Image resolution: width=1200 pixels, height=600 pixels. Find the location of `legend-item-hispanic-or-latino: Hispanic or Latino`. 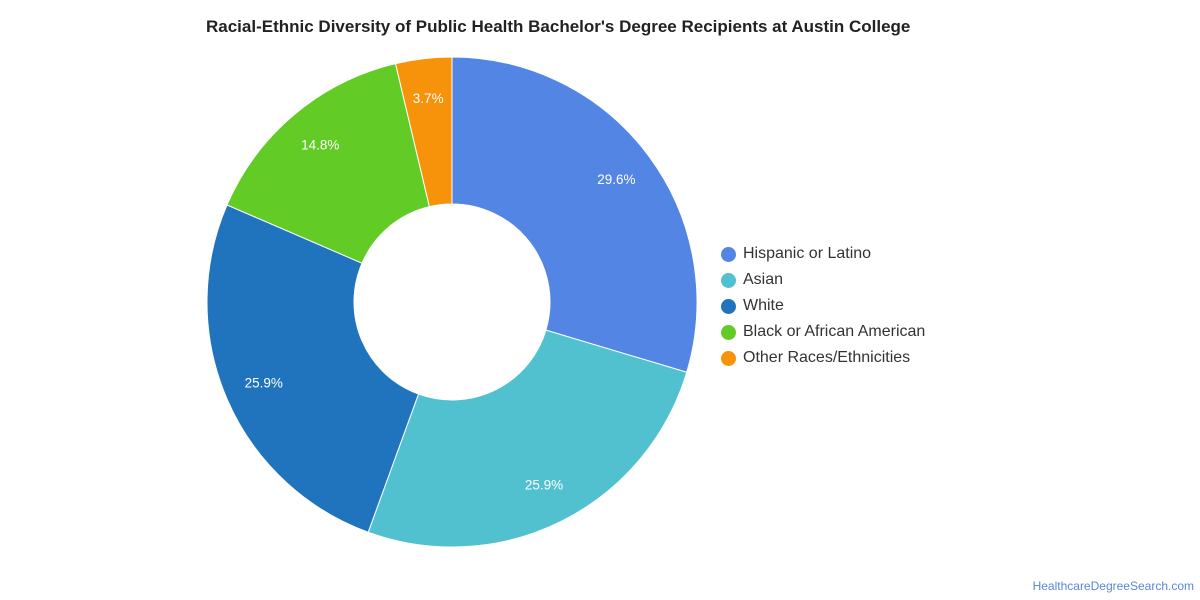

legend-item-hispanic-or-latino: Hispanic or Latino is located at coordinates (823, 254).